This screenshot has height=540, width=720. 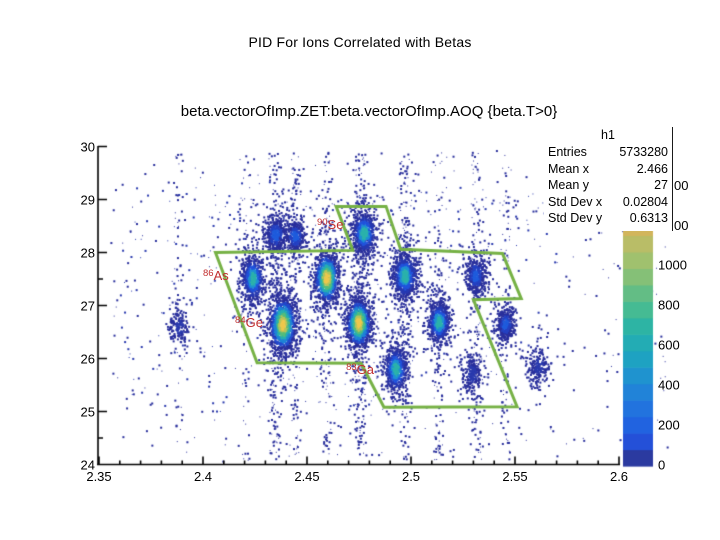 What do you see at coordinates (662, 465) in the screenshot?
I see `colorbar-tick-label: 0` at bounding box center [662, 465].